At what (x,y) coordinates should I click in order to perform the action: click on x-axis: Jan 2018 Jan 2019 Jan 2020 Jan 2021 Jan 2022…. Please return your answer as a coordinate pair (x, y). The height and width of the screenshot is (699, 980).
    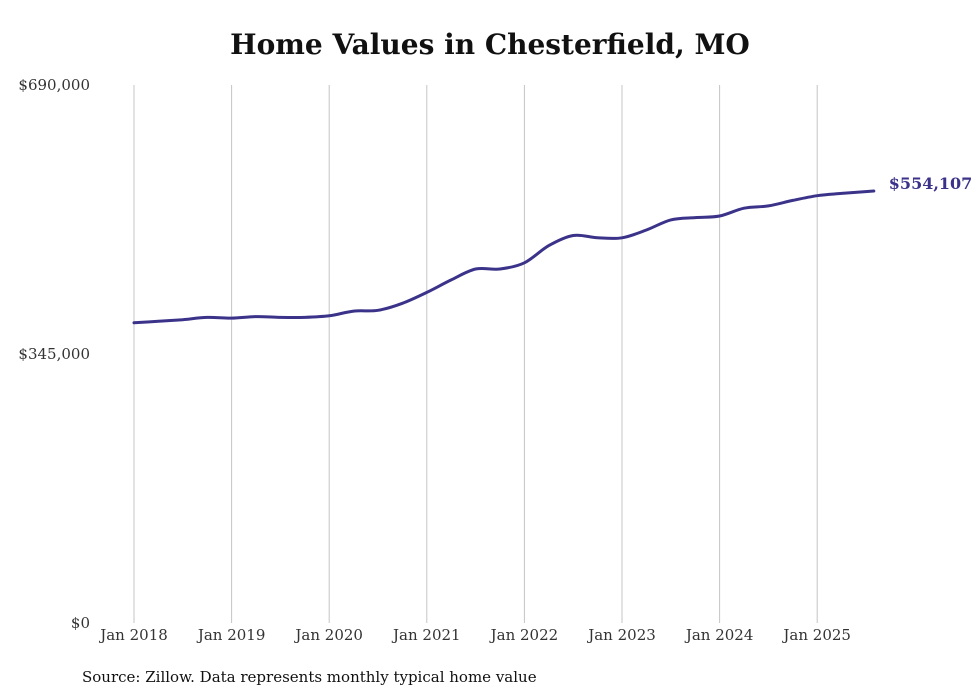
    Looking at the image, I should click on (474, 635).